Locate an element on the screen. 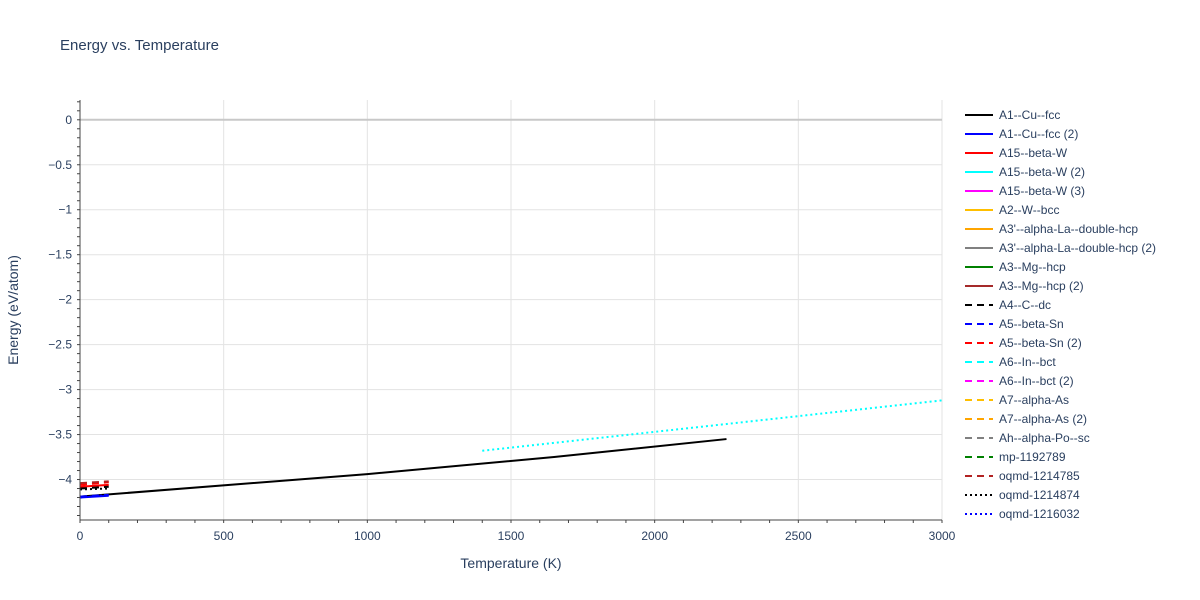 This screenshot has width=1200, height=600. legend-label: A3'--alpha-La--double-hcp (2) is located at coordinates (1077, 248).